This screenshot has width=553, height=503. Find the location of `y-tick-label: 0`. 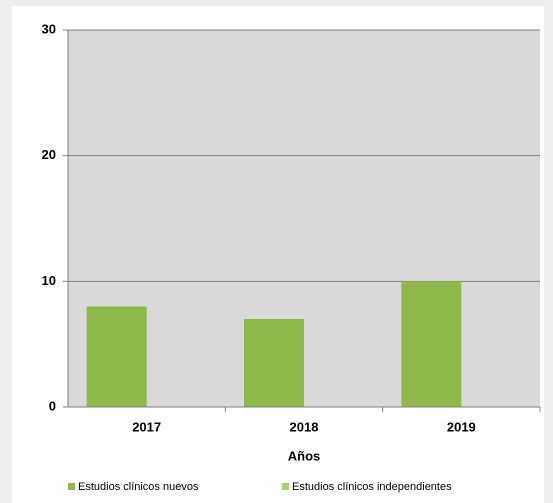

y-tick-label: 0 is located at coordinates (52, 405).